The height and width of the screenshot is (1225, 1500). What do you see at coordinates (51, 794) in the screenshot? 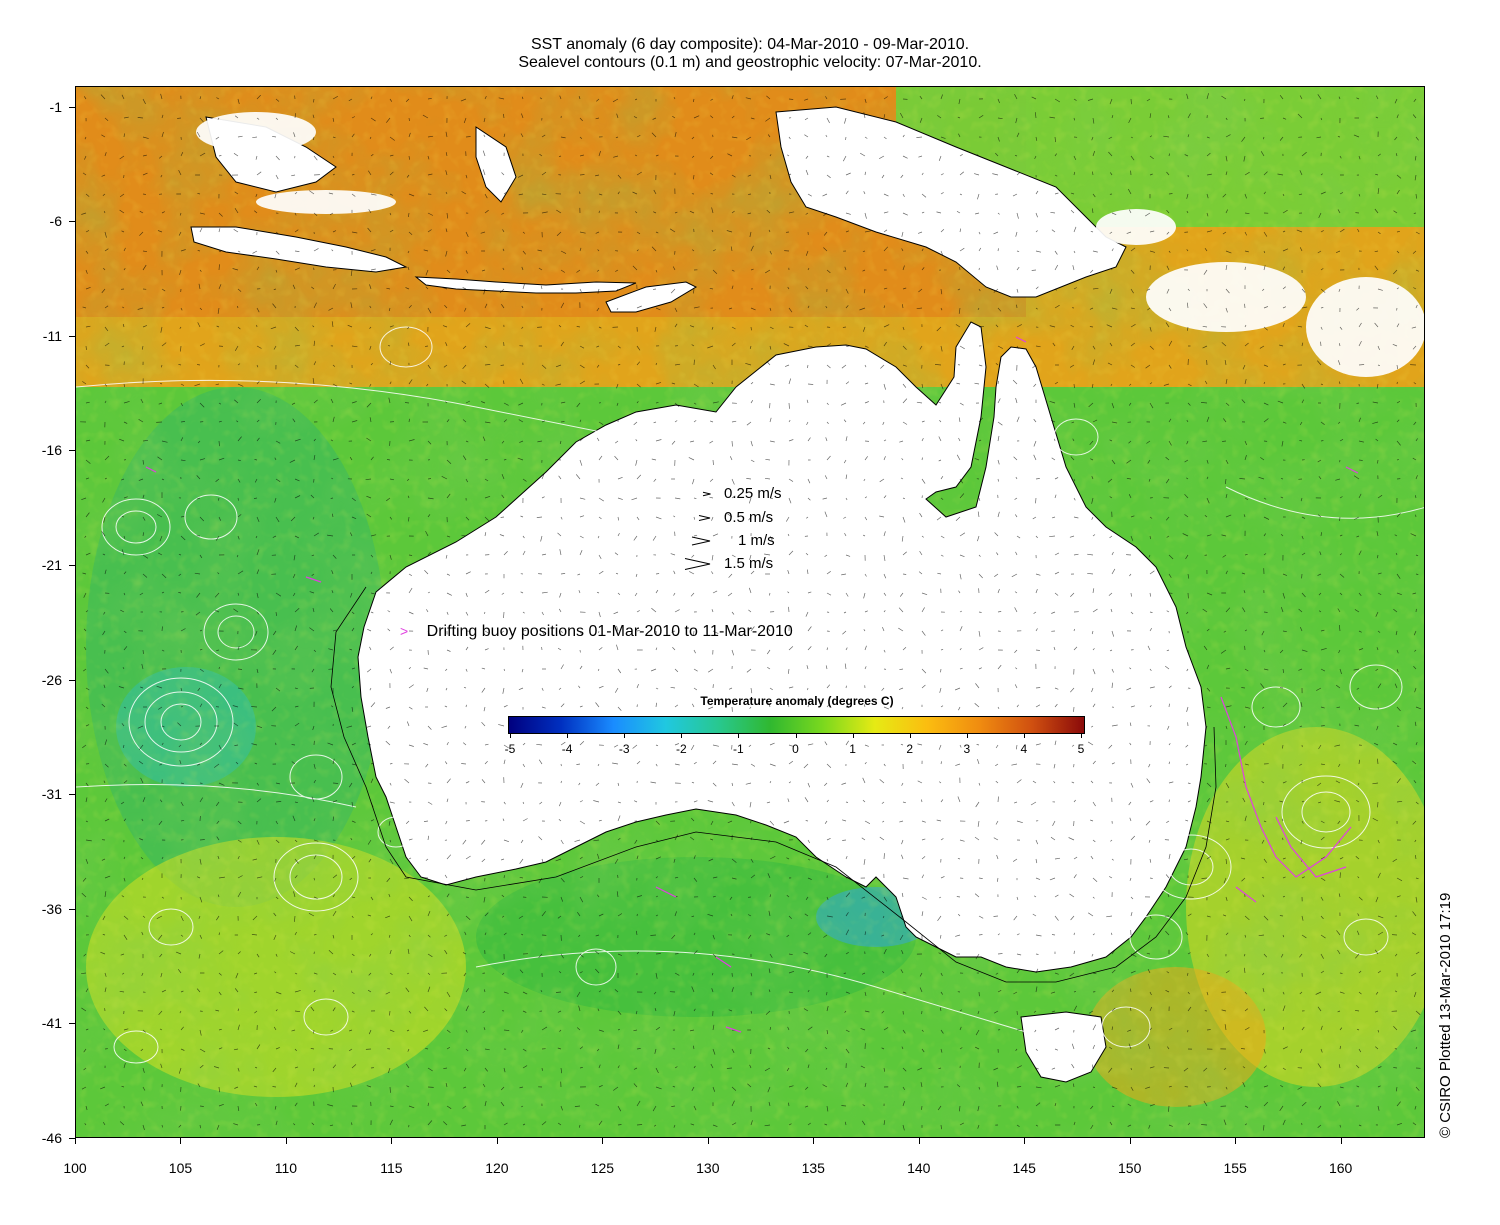
I see `y-tick-label: -31` at bounding box center [51, 794].